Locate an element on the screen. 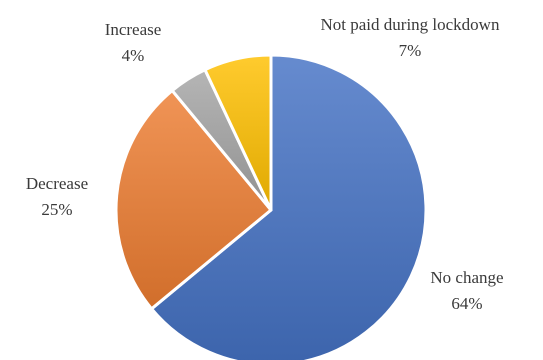 Image resolution: width=543 pixels, height=360 pixels. slice-value-label: 64% is located at coordinates (466, 303).